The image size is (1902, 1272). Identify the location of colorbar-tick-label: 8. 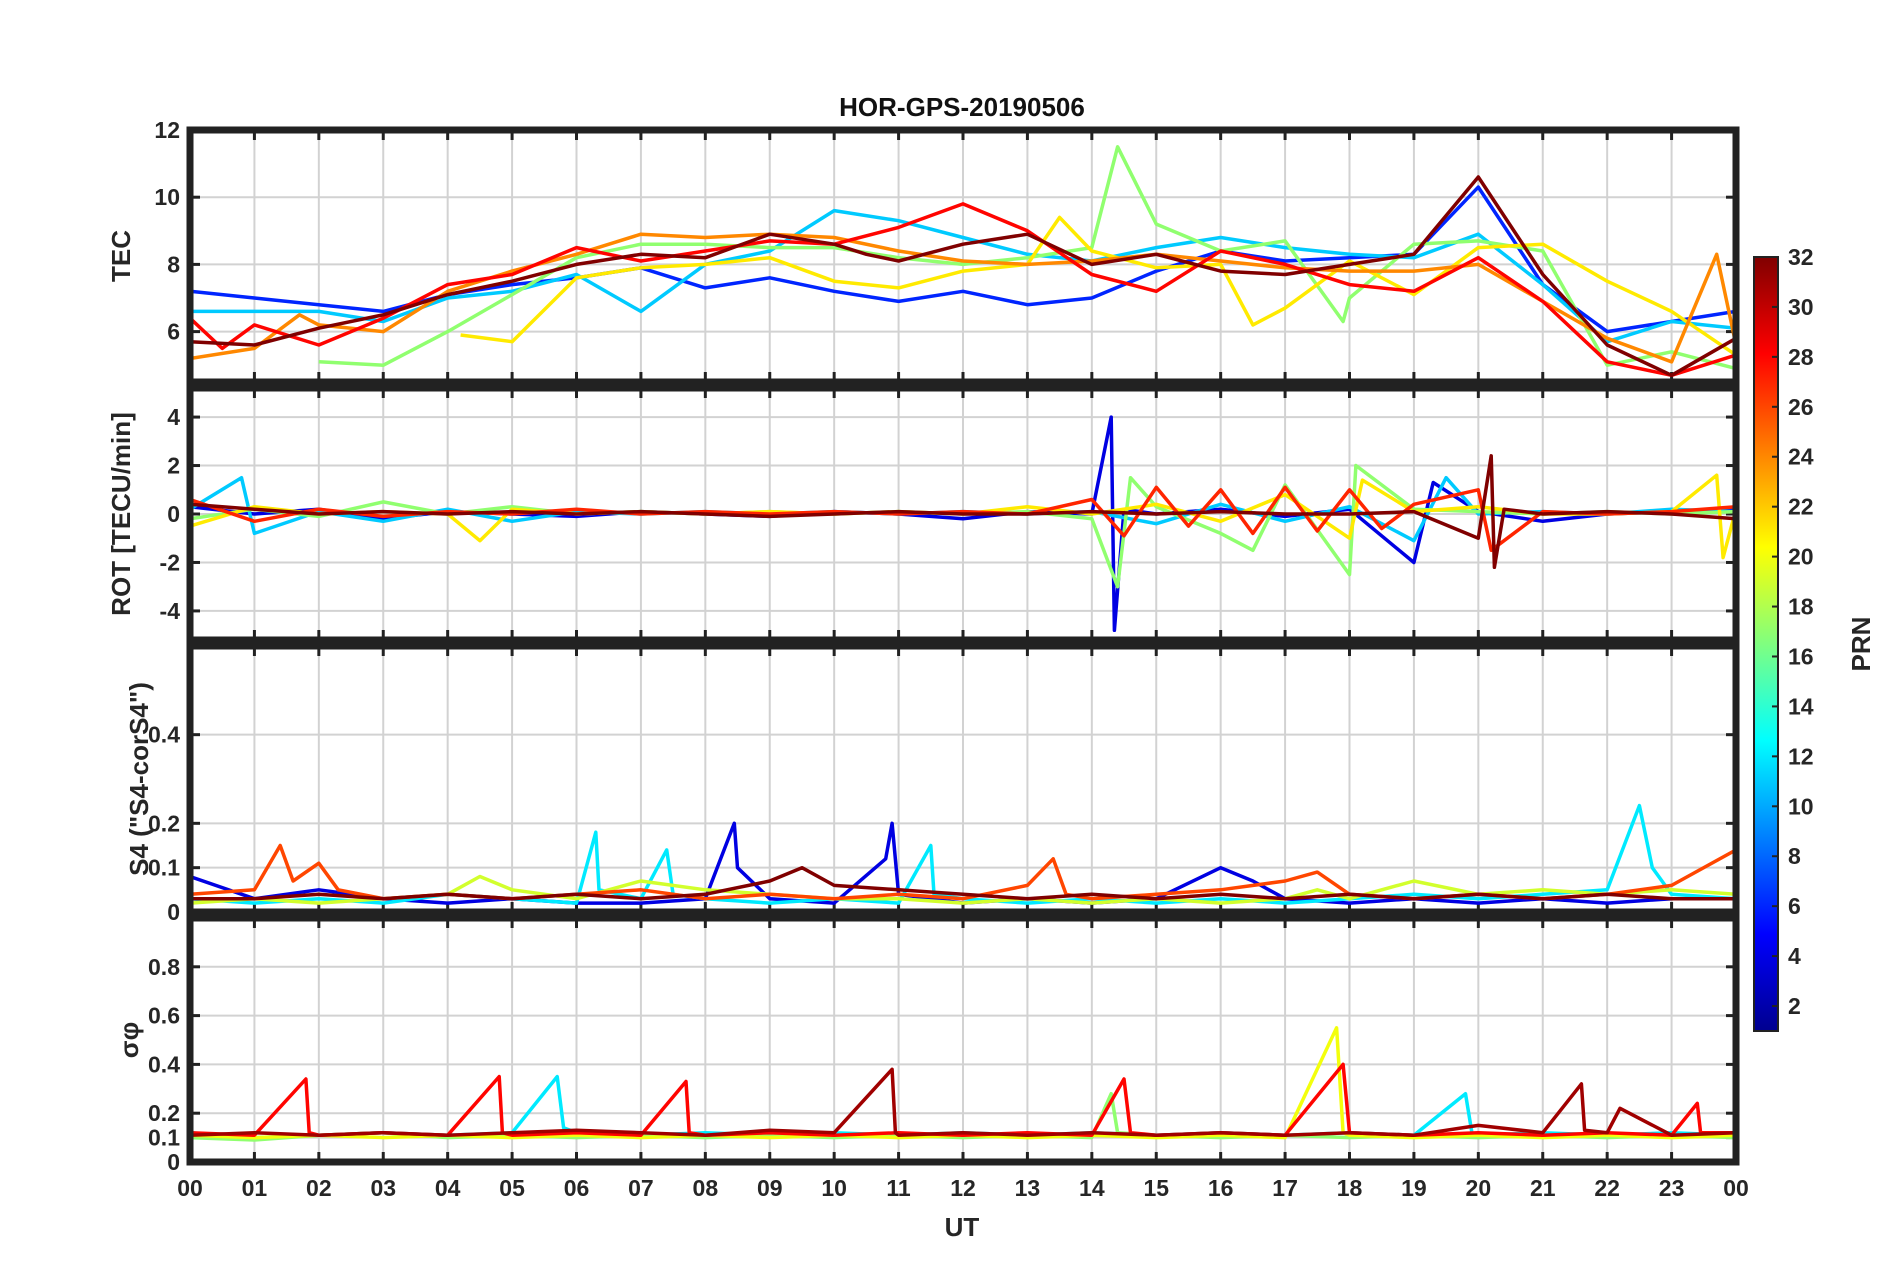
(1794, 856).